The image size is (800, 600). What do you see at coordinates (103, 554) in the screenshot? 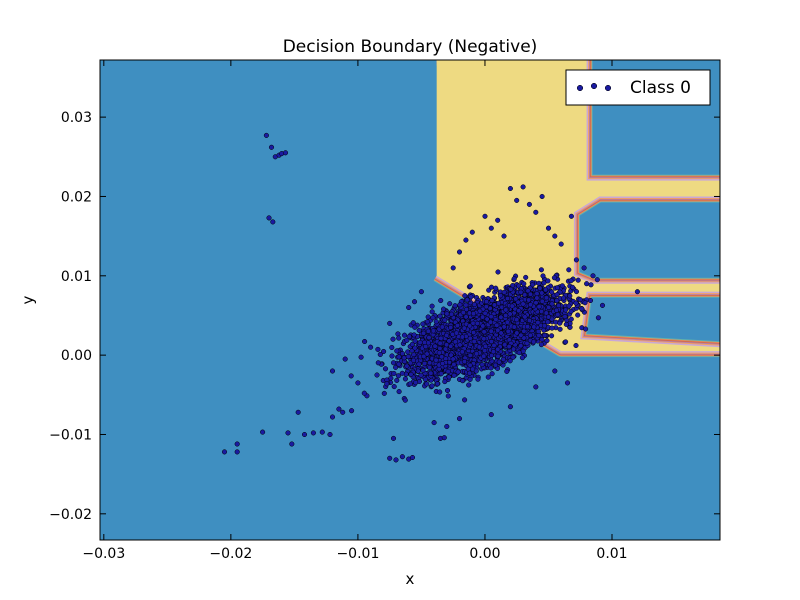
I see `x-tick-label: −0.03` at bounding box center [103, 554].